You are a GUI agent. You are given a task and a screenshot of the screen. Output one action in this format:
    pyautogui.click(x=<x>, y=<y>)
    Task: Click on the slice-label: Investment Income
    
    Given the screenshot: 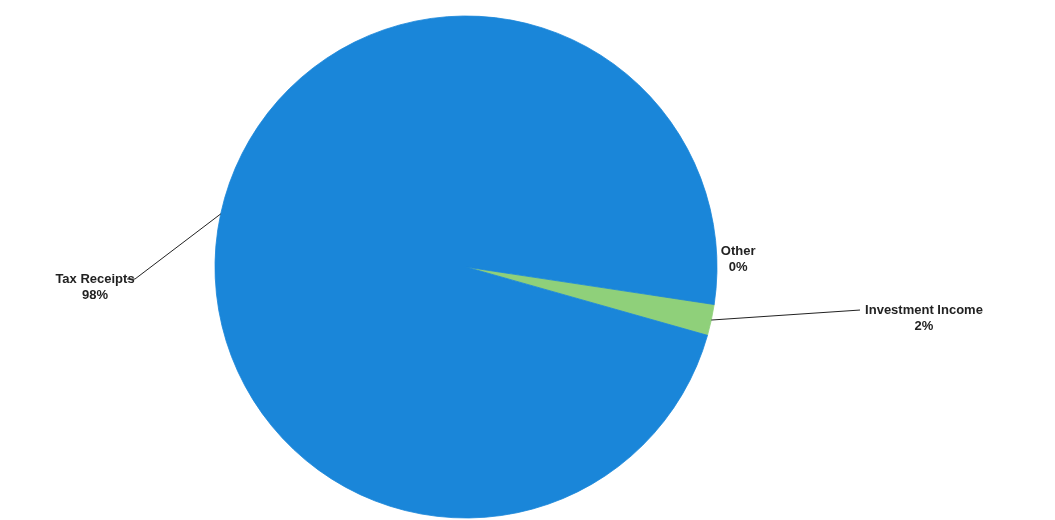 What is the action you would take?
    pyautogui.click(x=924, y=310)
    